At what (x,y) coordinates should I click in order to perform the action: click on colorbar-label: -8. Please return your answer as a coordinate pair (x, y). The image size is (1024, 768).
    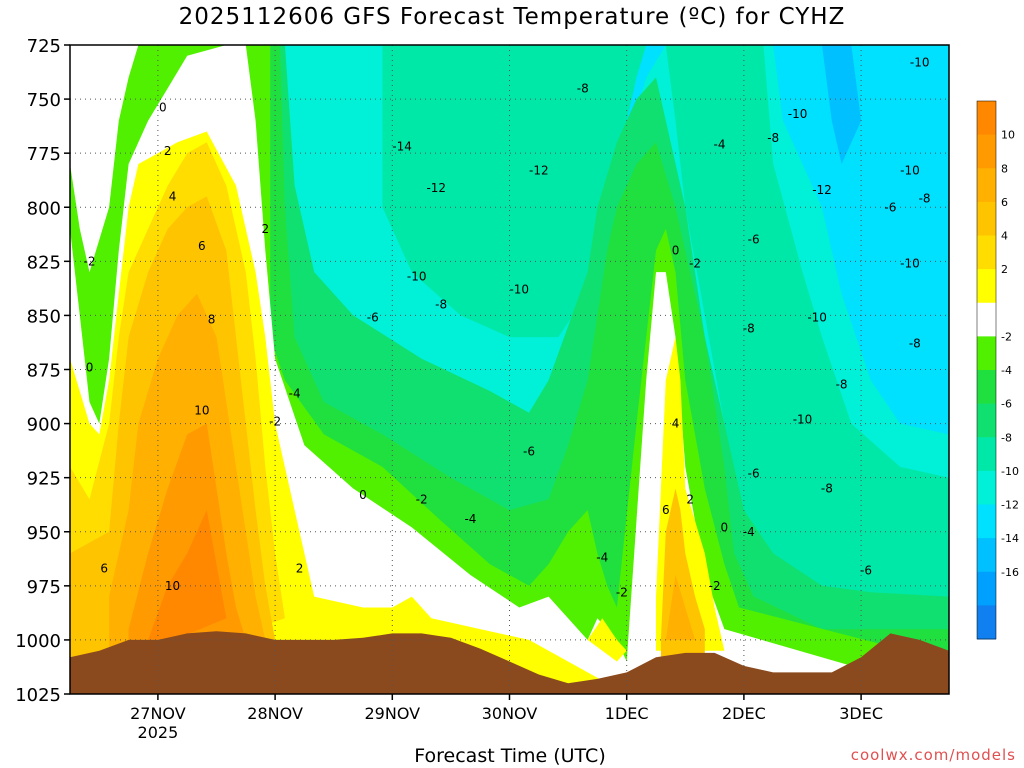
    Looking at the image, I should click on (1006, 437).